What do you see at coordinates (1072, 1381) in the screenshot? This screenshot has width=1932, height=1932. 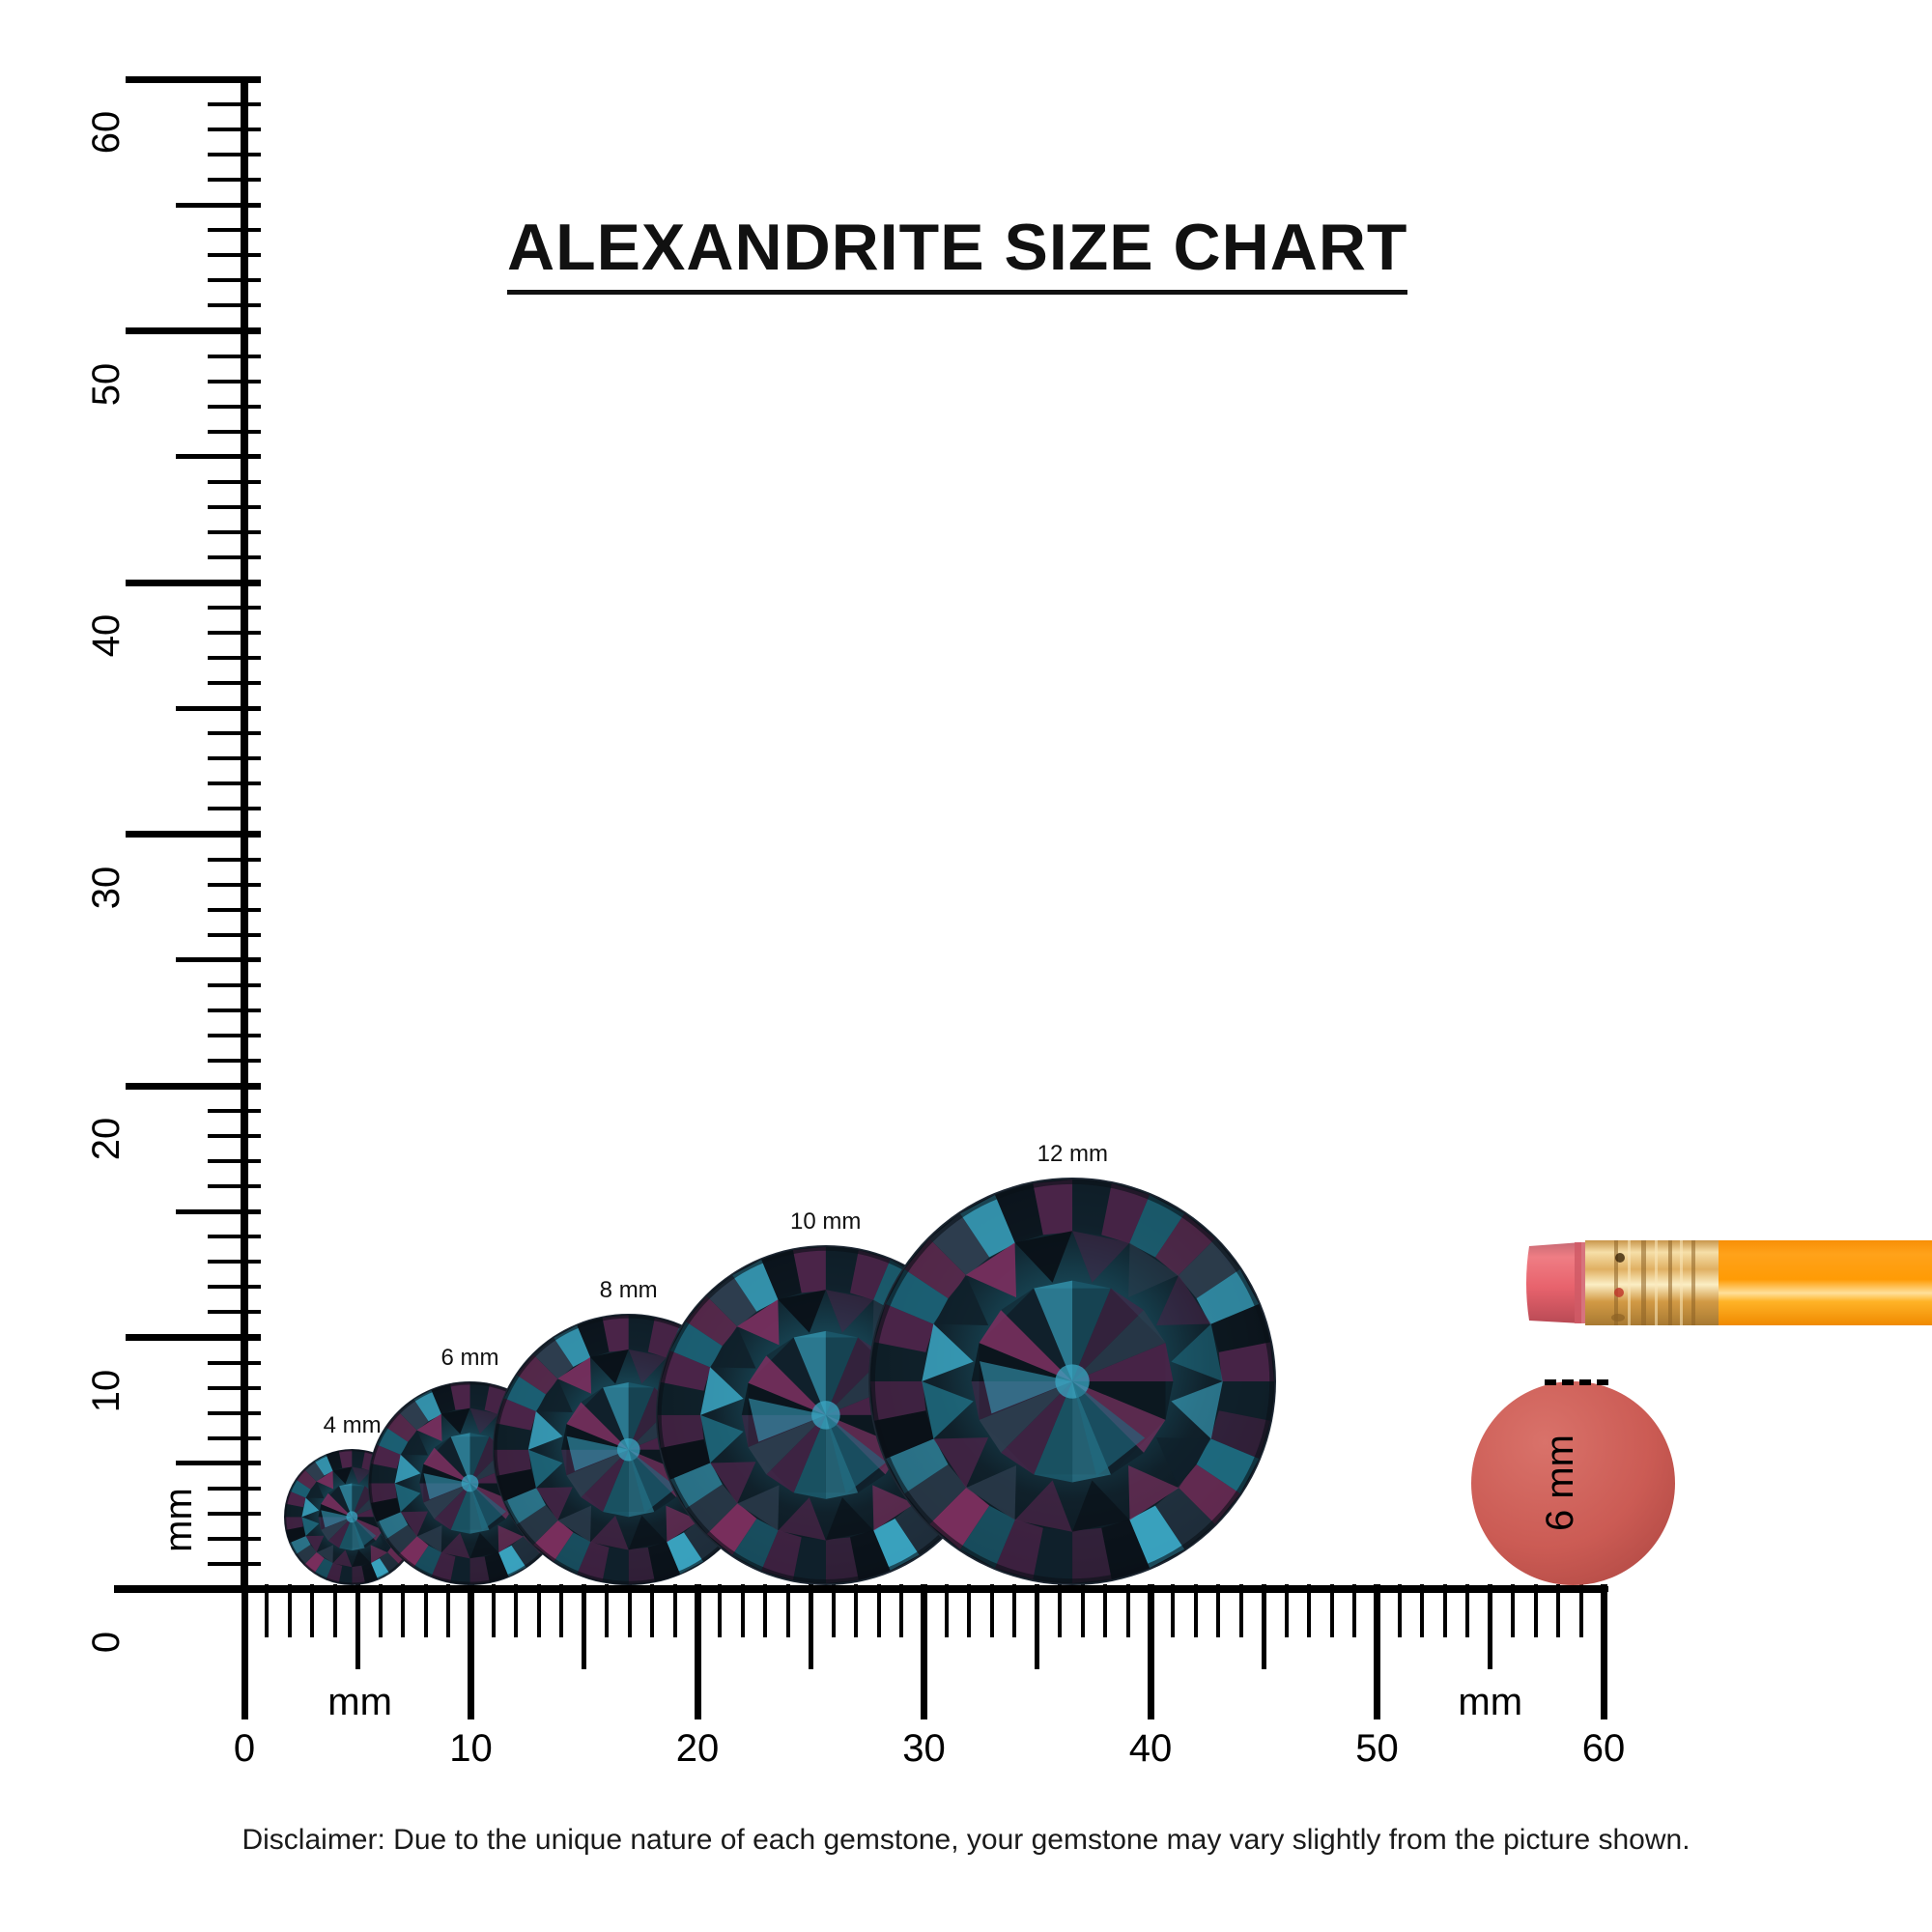 I see `gemstone-12mm` at bounding box center [1072, 1381].